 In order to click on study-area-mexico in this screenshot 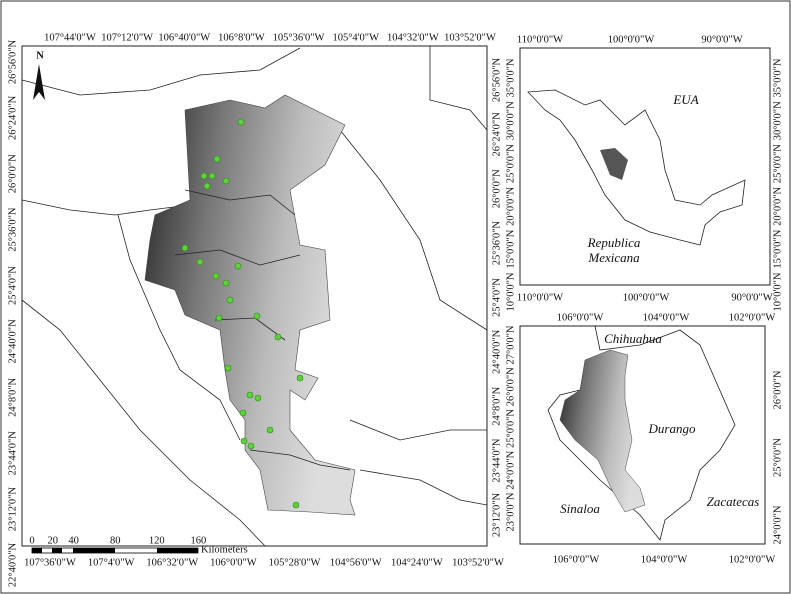, I will do `click(614, 164)`.